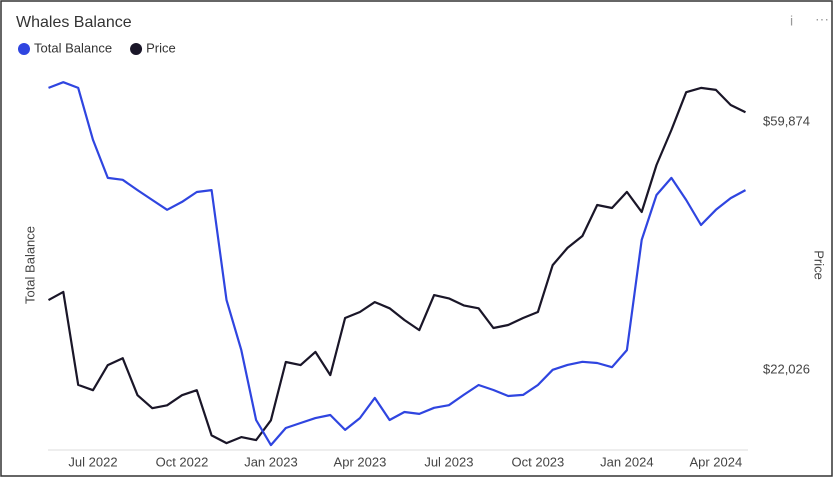 Image resolution: width=833 pixels, height=477 pixels. What do you see at coordinates (538, 461) in the screenshot?
I see `x-tick-label: Oct 2023` at bounding box center [538, 461].